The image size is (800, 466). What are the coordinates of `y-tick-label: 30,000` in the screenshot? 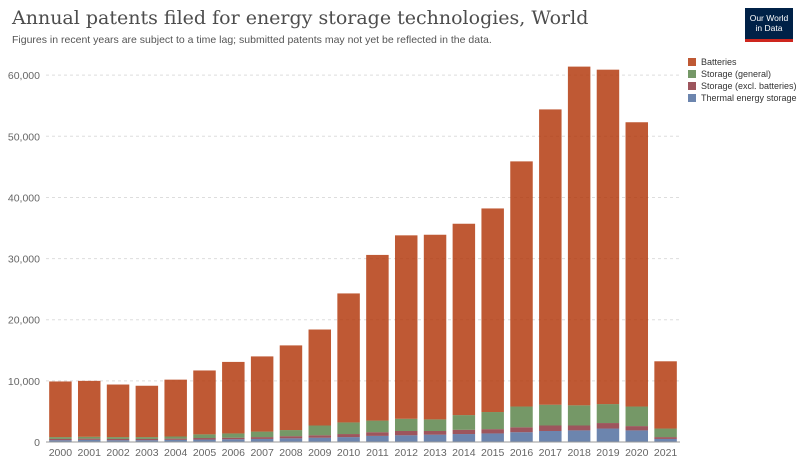 It's located at (24, 260).